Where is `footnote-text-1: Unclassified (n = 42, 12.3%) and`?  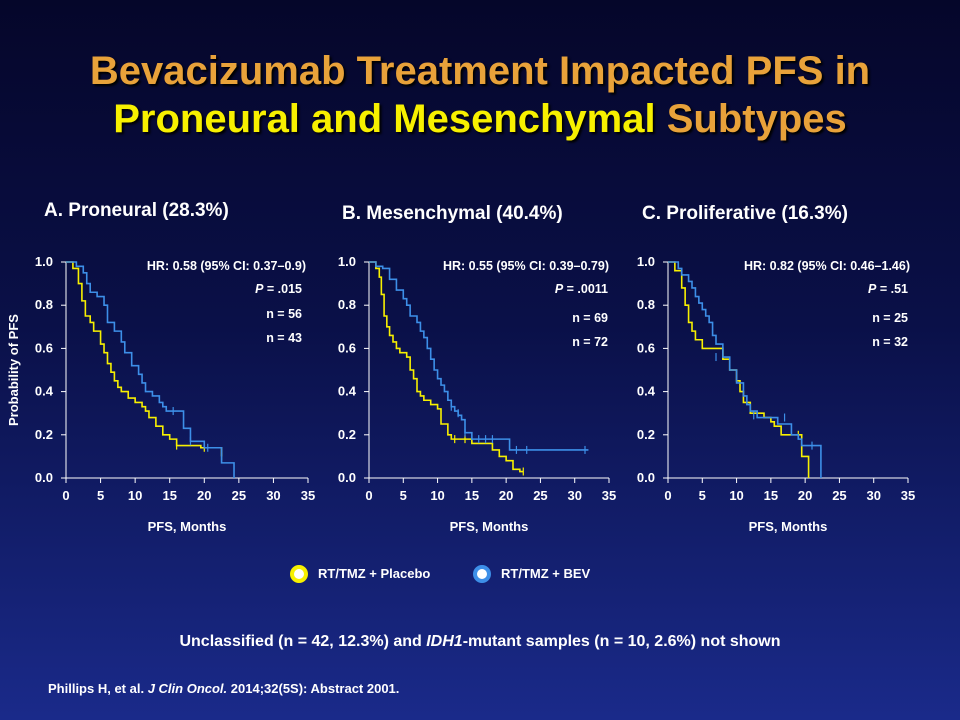 footnote-text-1: Unclassified (n = 42, 12.3%) and is located at coordinates (303, 641).